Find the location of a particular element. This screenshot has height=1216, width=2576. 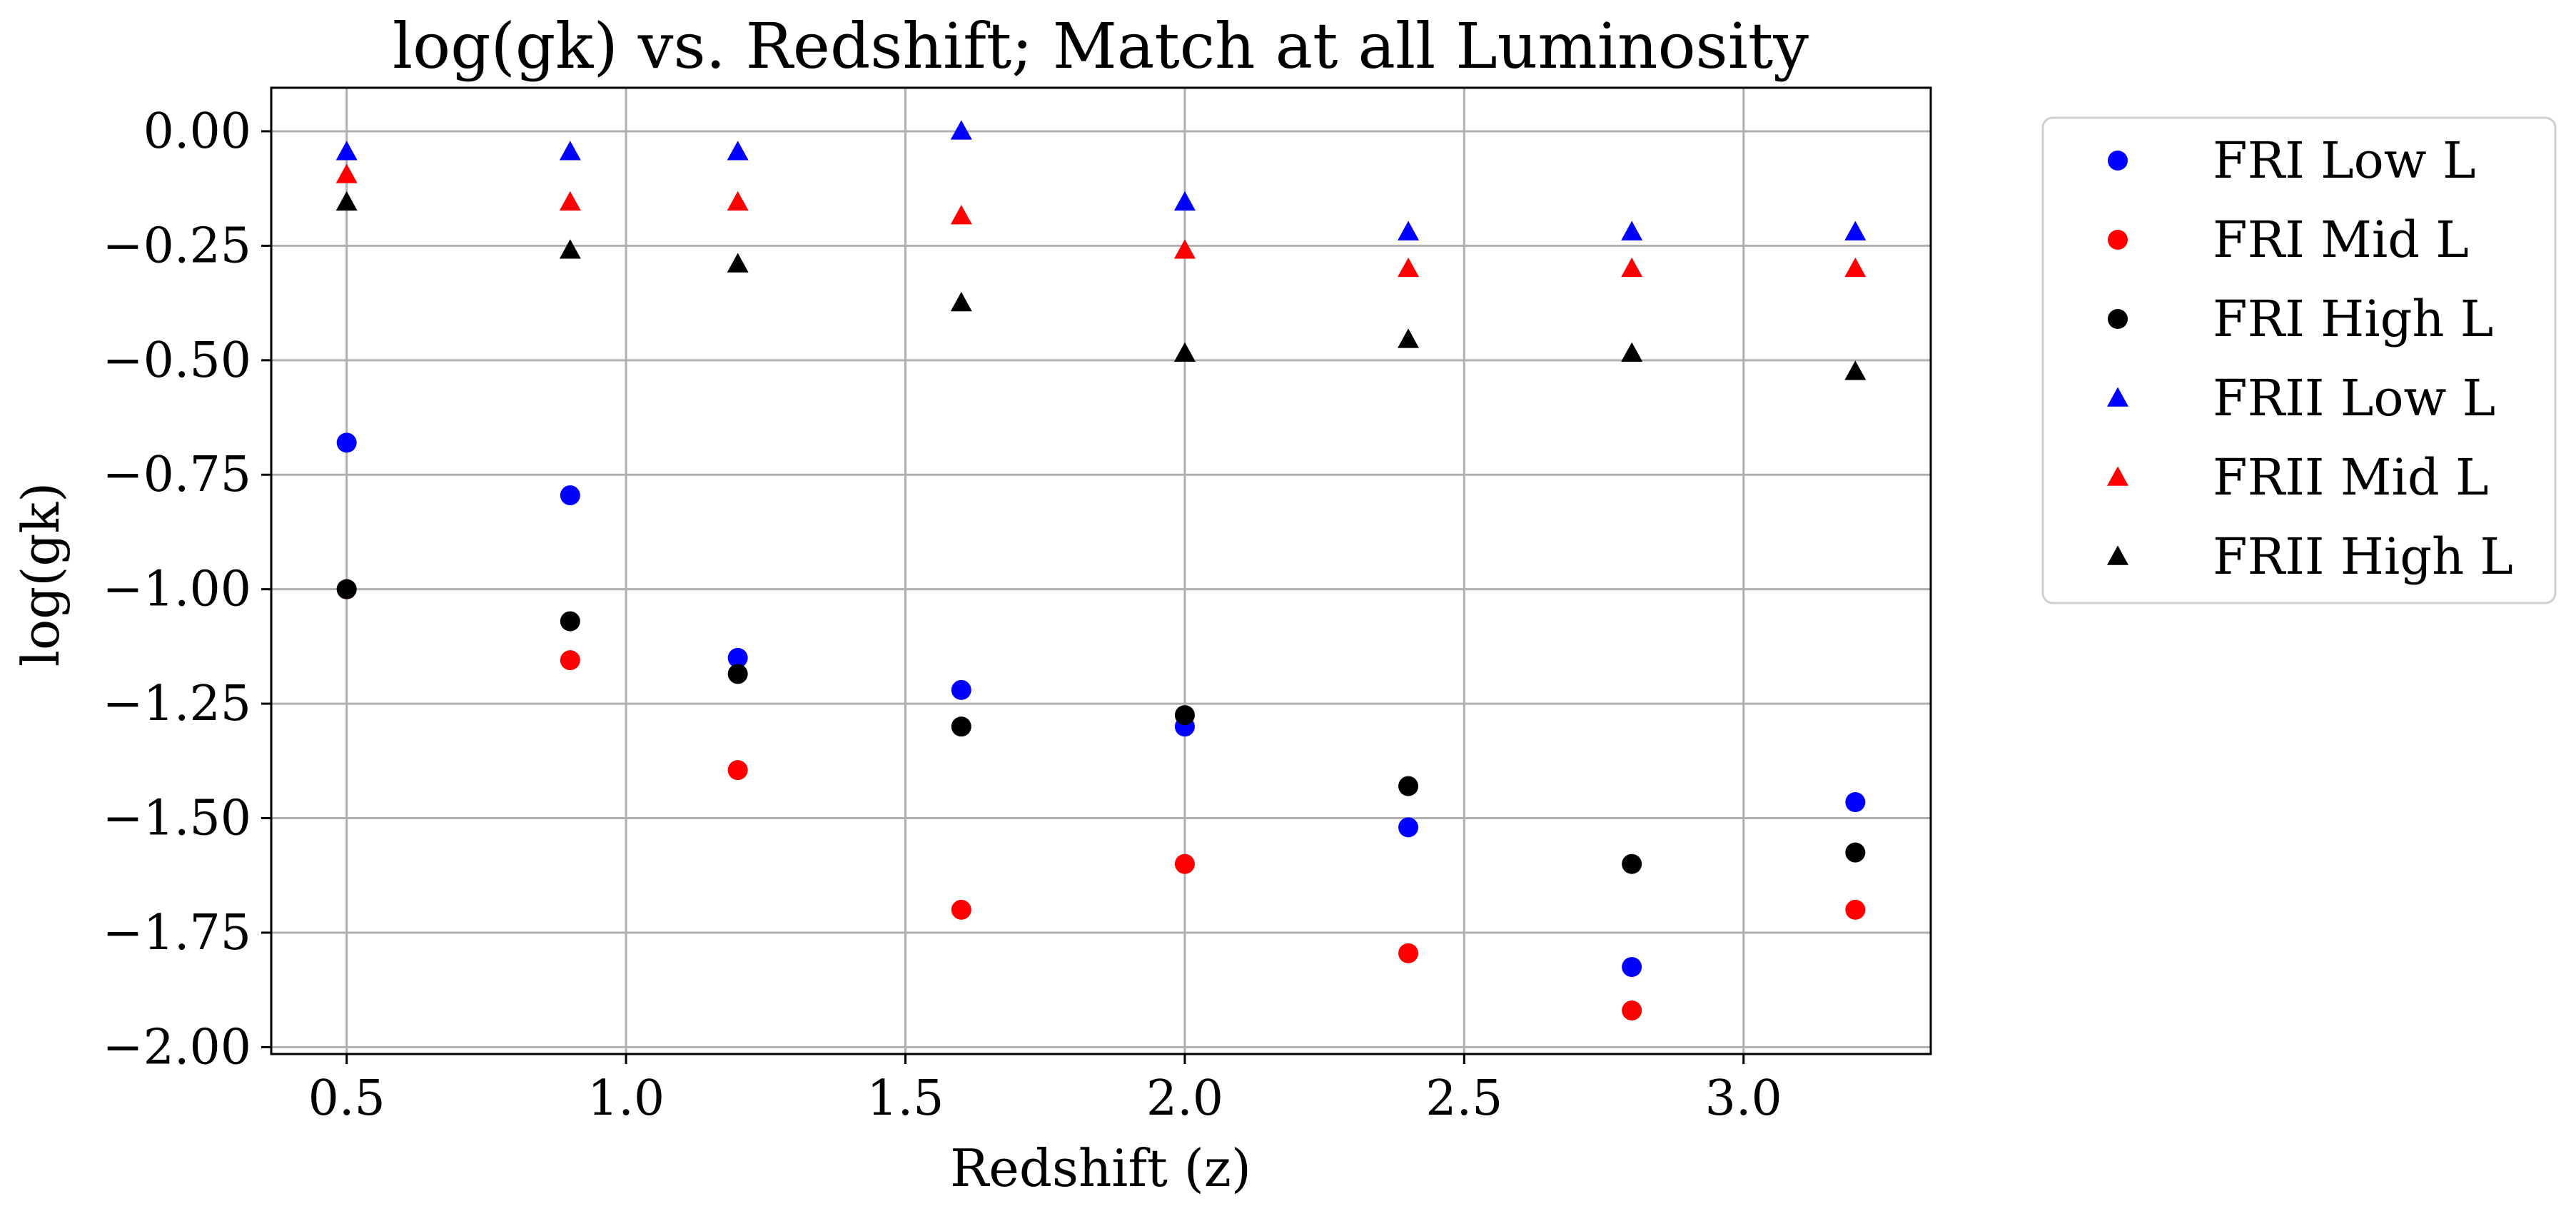

y-tick-label: 0.00 is located at coordinates (197, 131).